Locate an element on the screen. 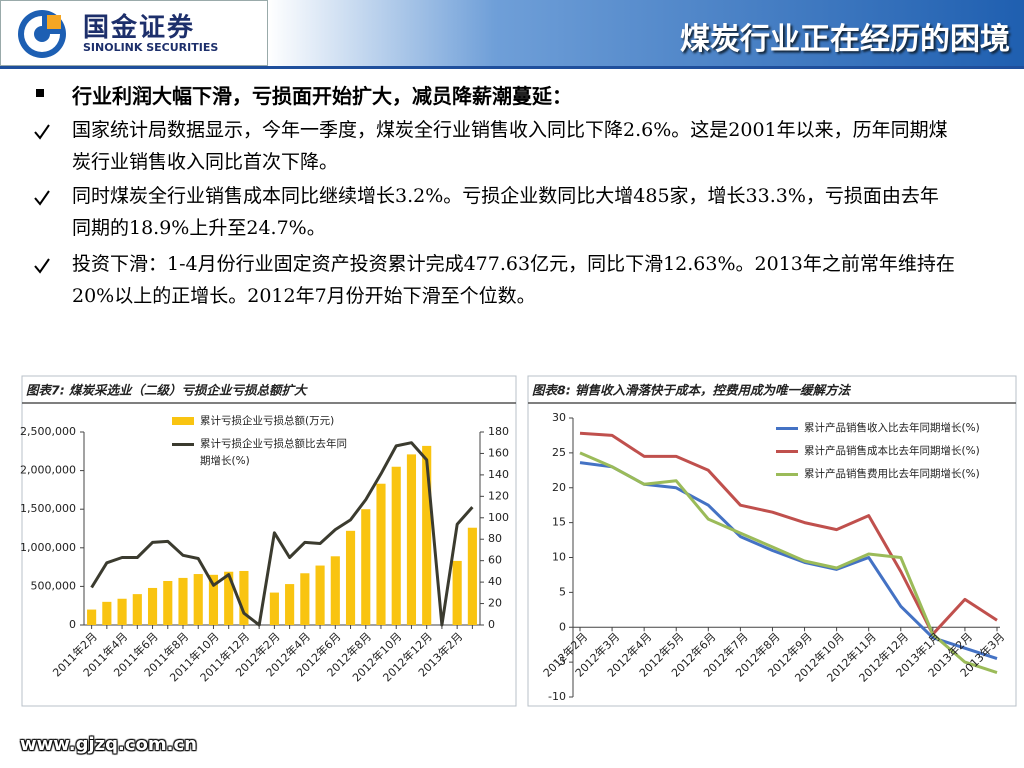  legend-entry: 累计产品销售费用比去年同期增长(%) is located at coordinates (887, 474).